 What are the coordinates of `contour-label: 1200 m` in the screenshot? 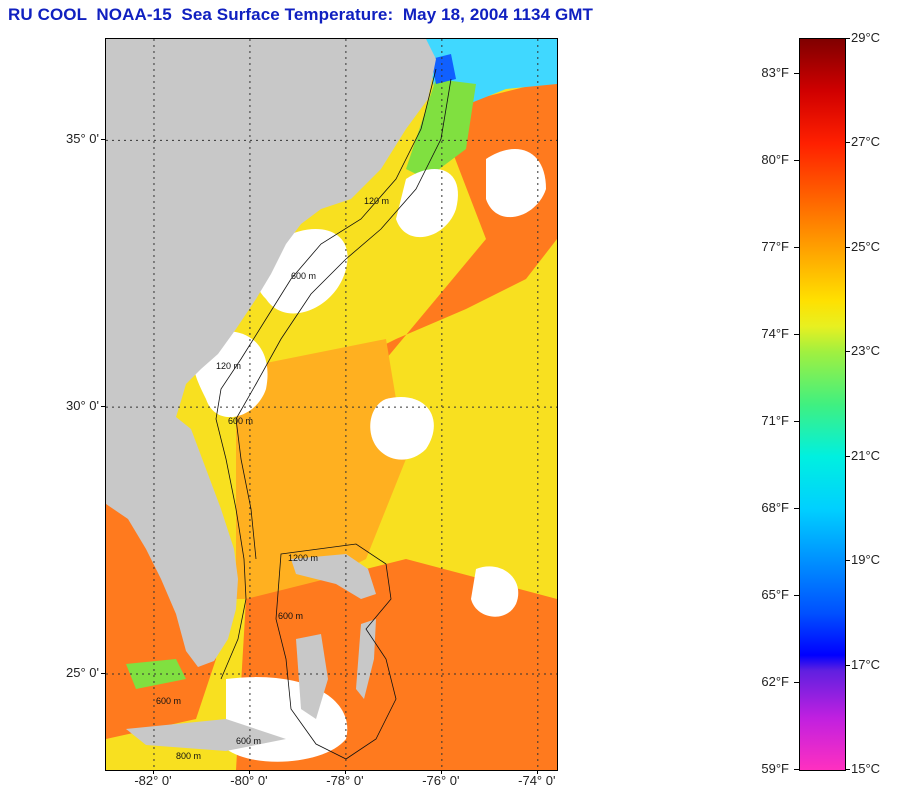 It's located at (303, 558).